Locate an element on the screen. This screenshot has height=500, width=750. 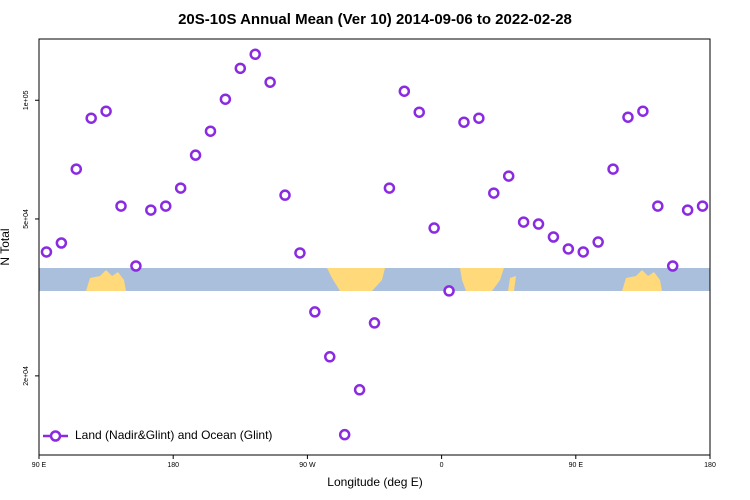
y-tick-label: 5e+04 is located at coordinates (26, 219).